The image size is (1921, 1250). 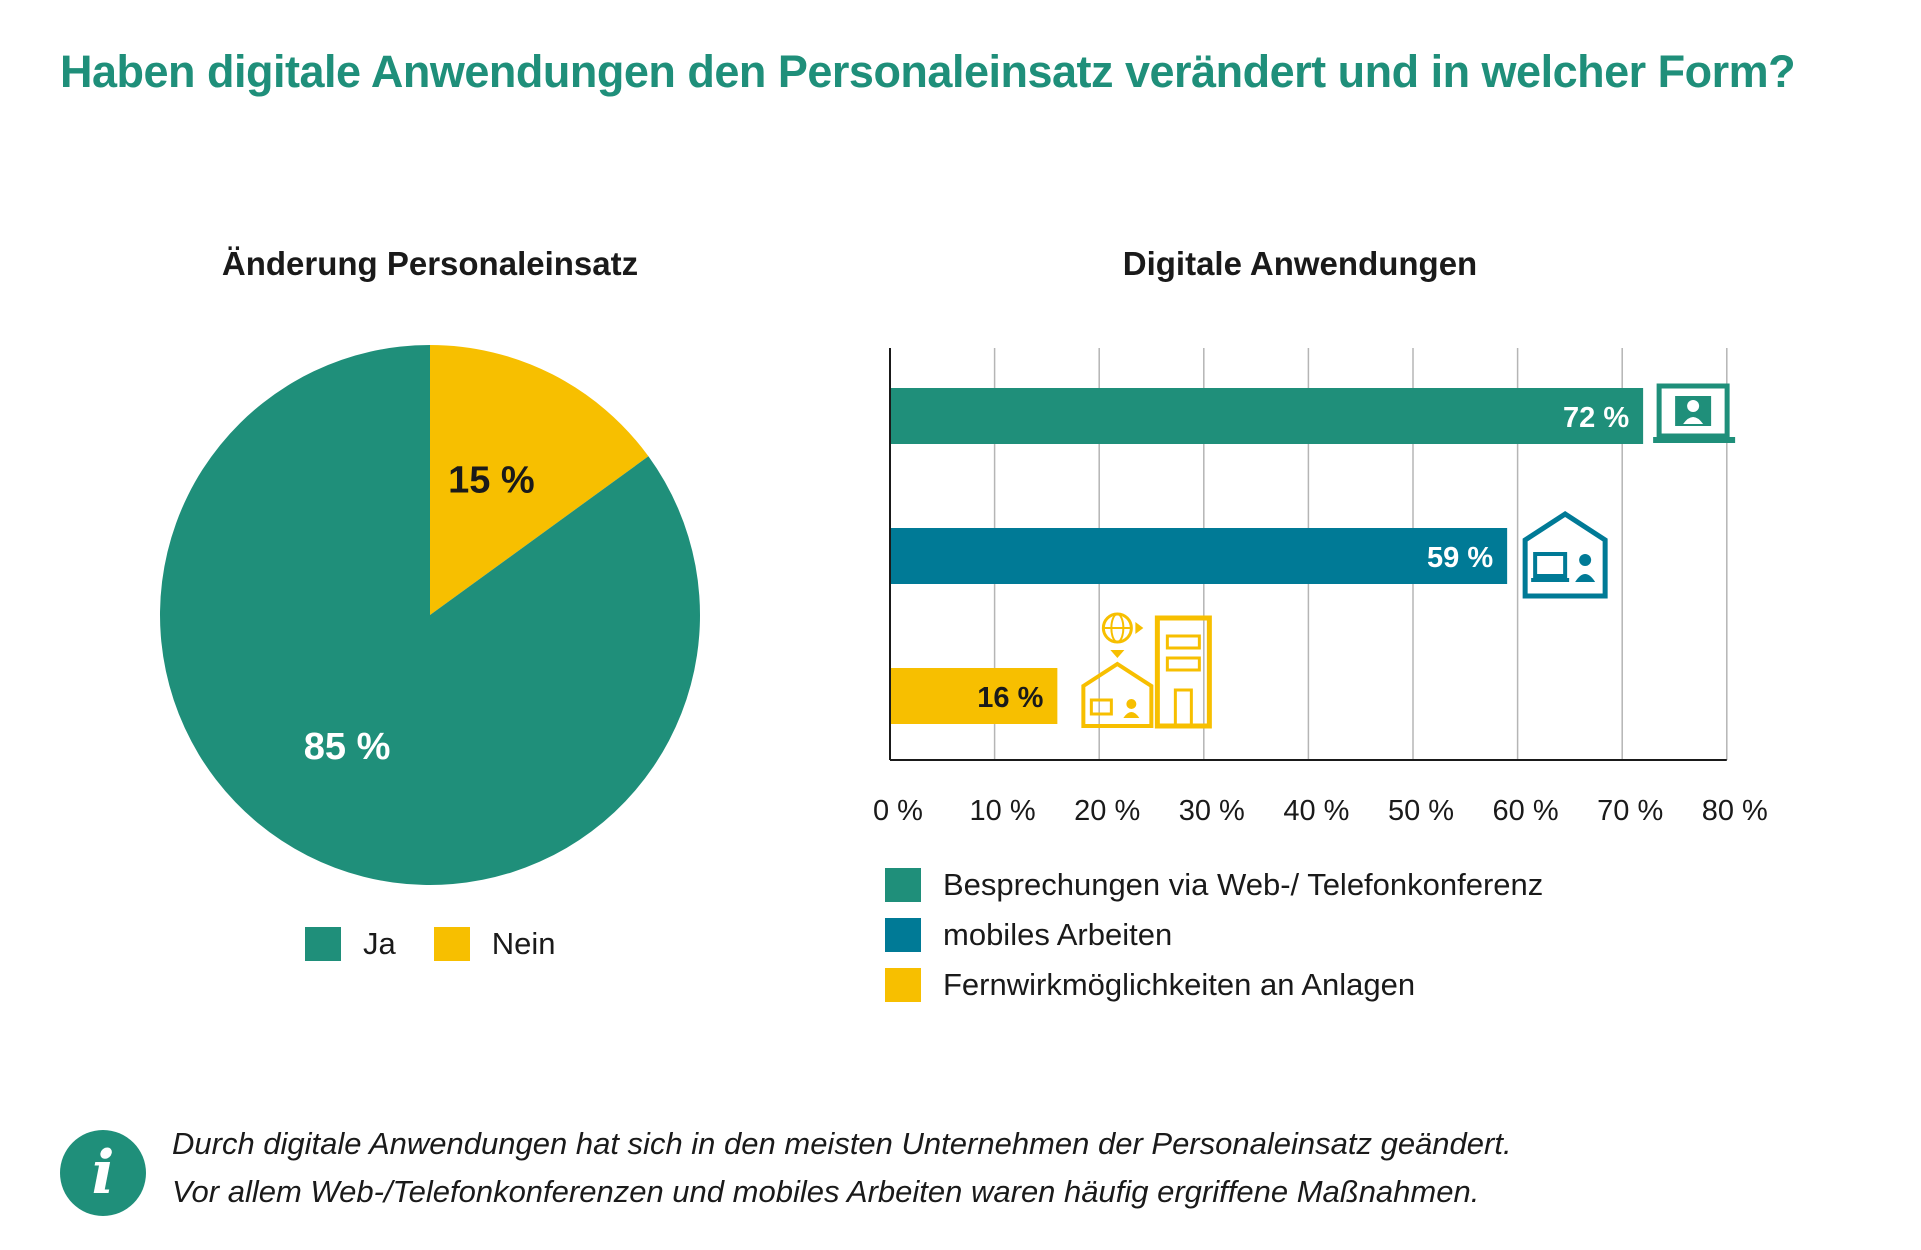 What do you see at coordinates (1003, 811) in the screenshot?
I see `x-tick-label-10: 10 %` at bounding box center [1003, 811].